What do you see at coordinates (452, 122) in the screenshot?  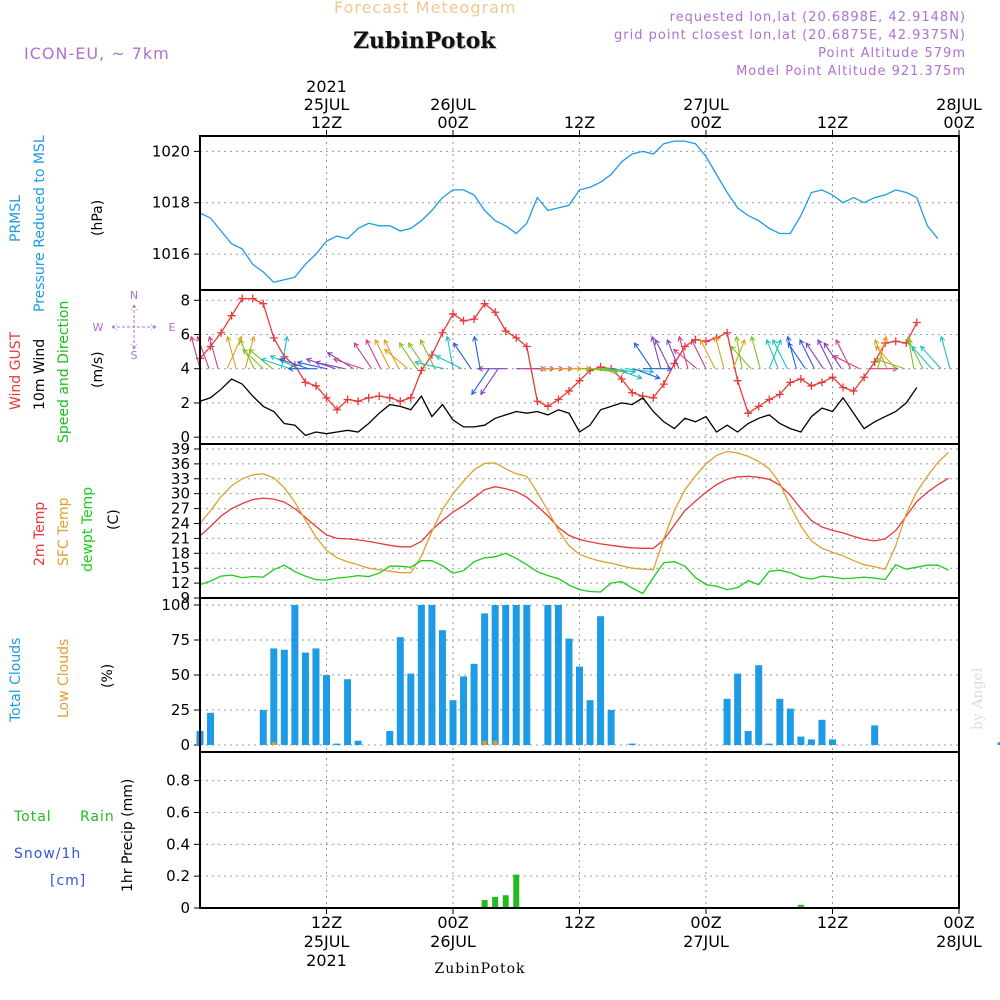 I see `top-hour-label: 00Z` at bounding box center [452, 122].